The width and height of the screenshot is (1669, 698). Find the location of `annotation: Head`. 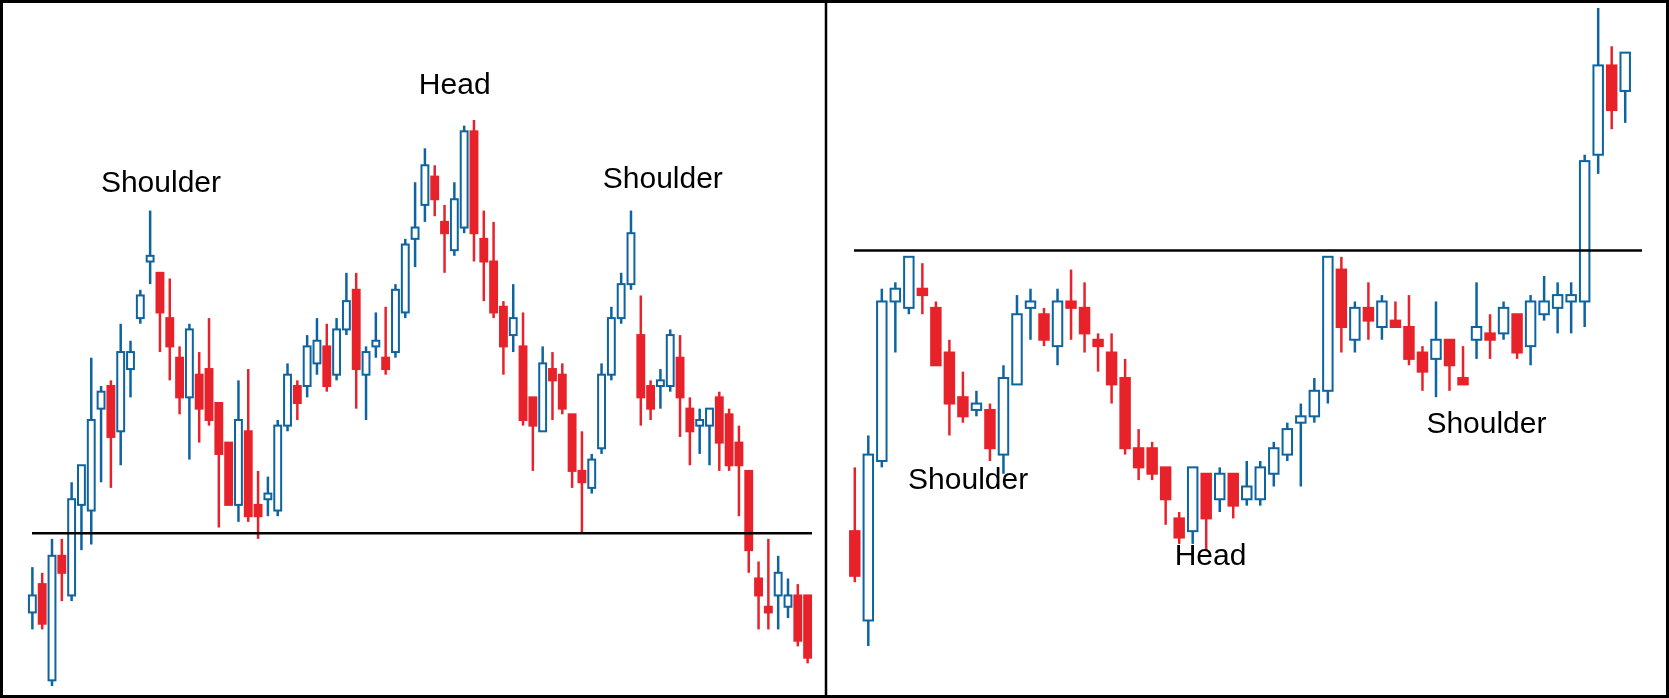

annotation: Head is located at coordinates (1210, 555).